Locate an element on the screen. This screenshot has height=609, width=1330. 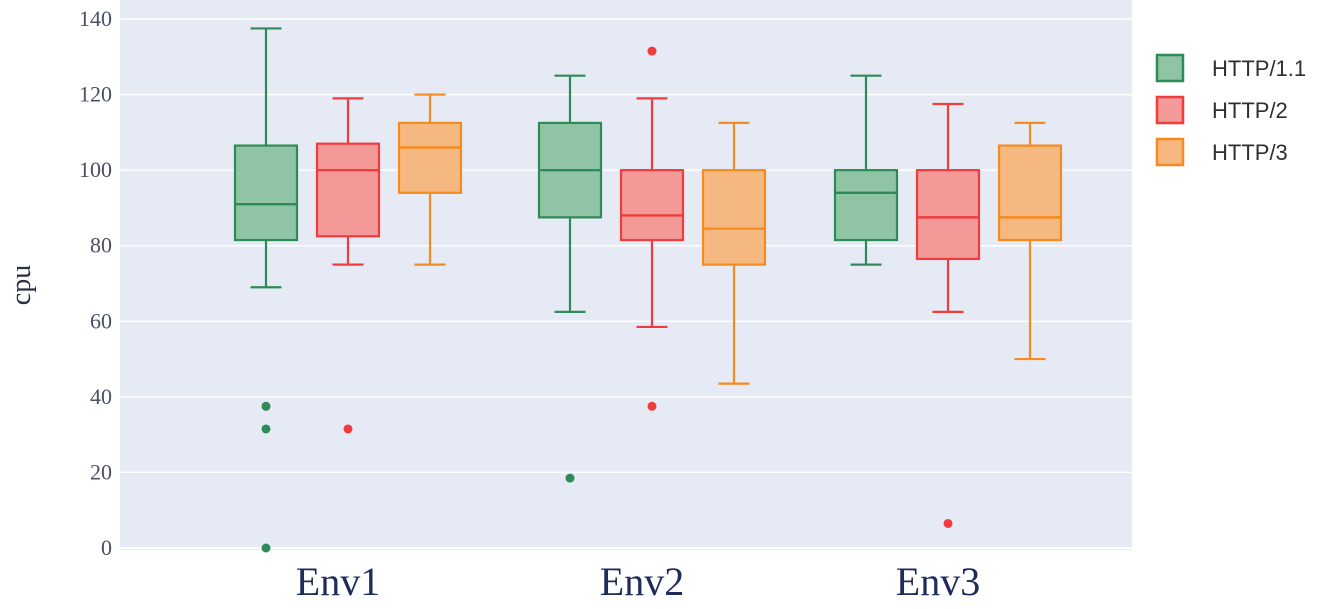
y-axis-ticks: 0 20 40 60 80 100 120 140 is located at coordinates (95, 283).